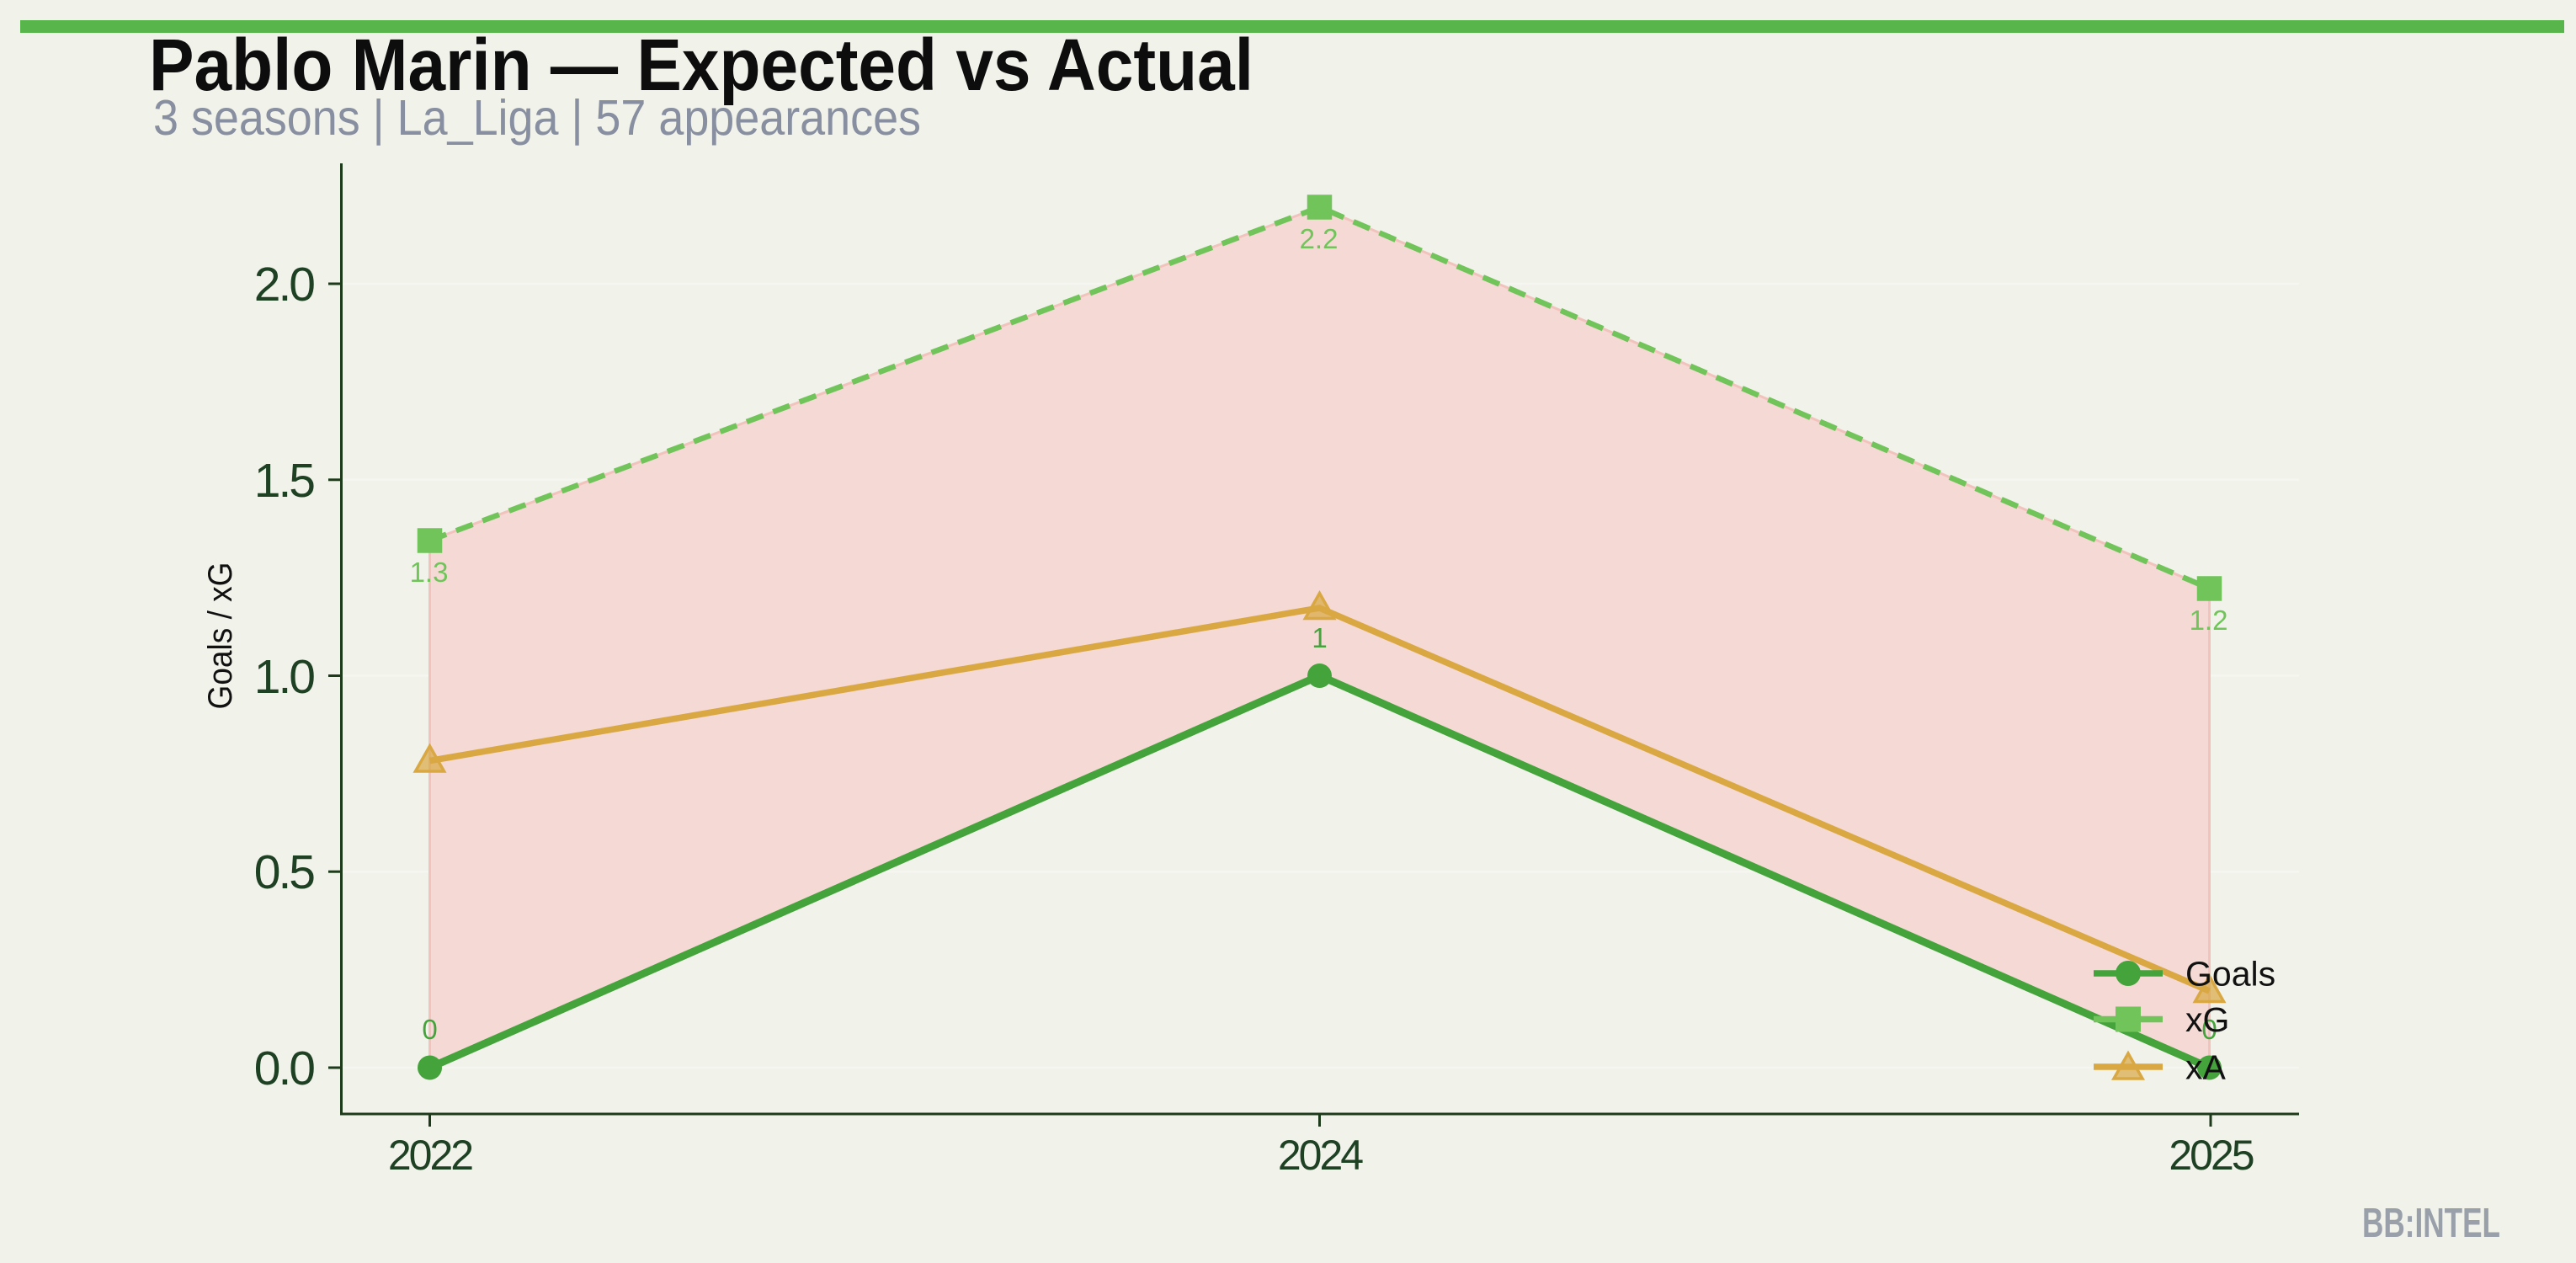  What do you see at coordinates (285, 481) in the screenshot?
I see `svg-text: 1.5` at bounding box center [285, 481].